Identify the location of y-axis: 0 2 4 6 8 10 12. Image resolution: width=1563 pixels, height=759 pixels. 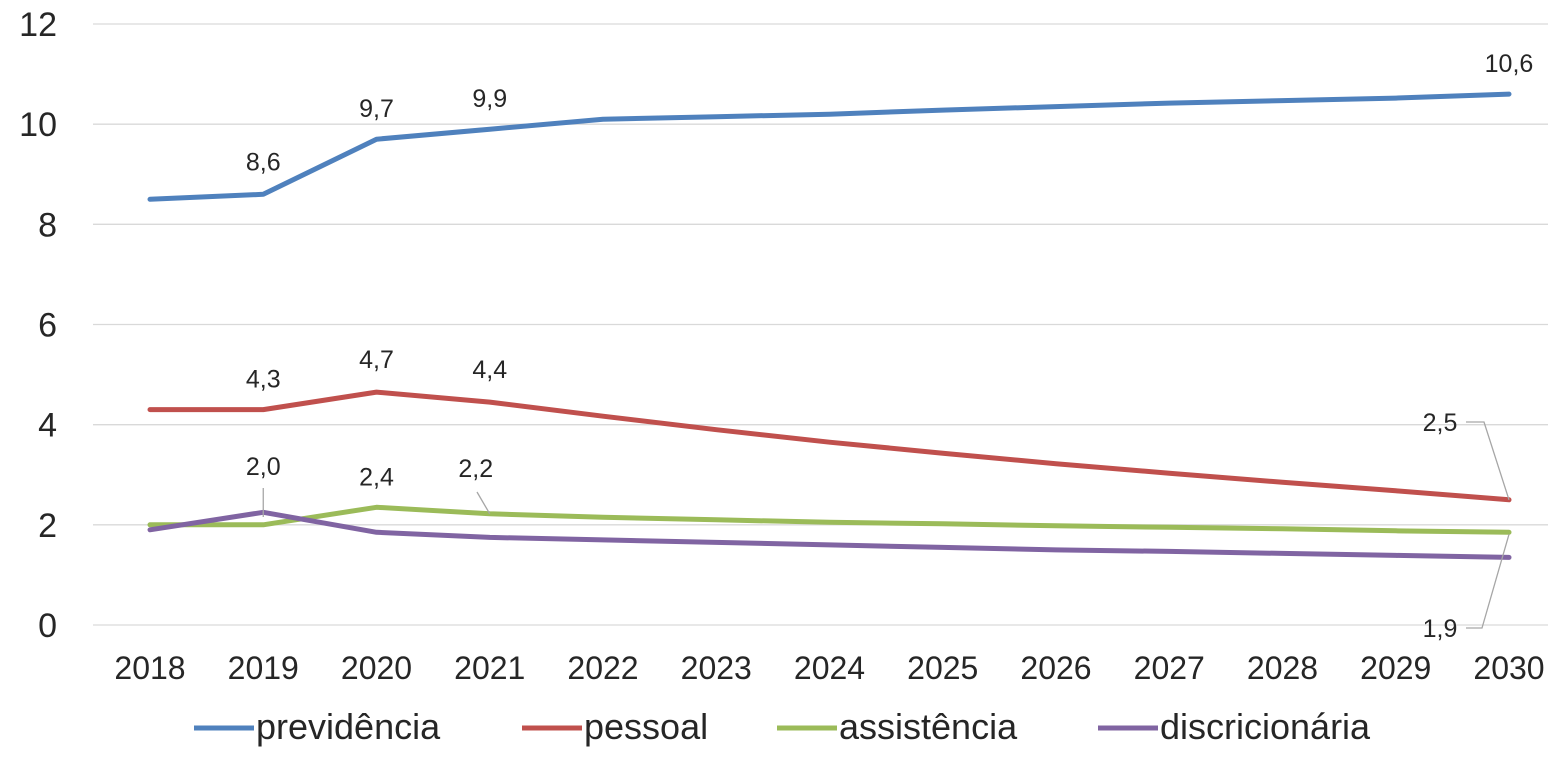
(38, 325).